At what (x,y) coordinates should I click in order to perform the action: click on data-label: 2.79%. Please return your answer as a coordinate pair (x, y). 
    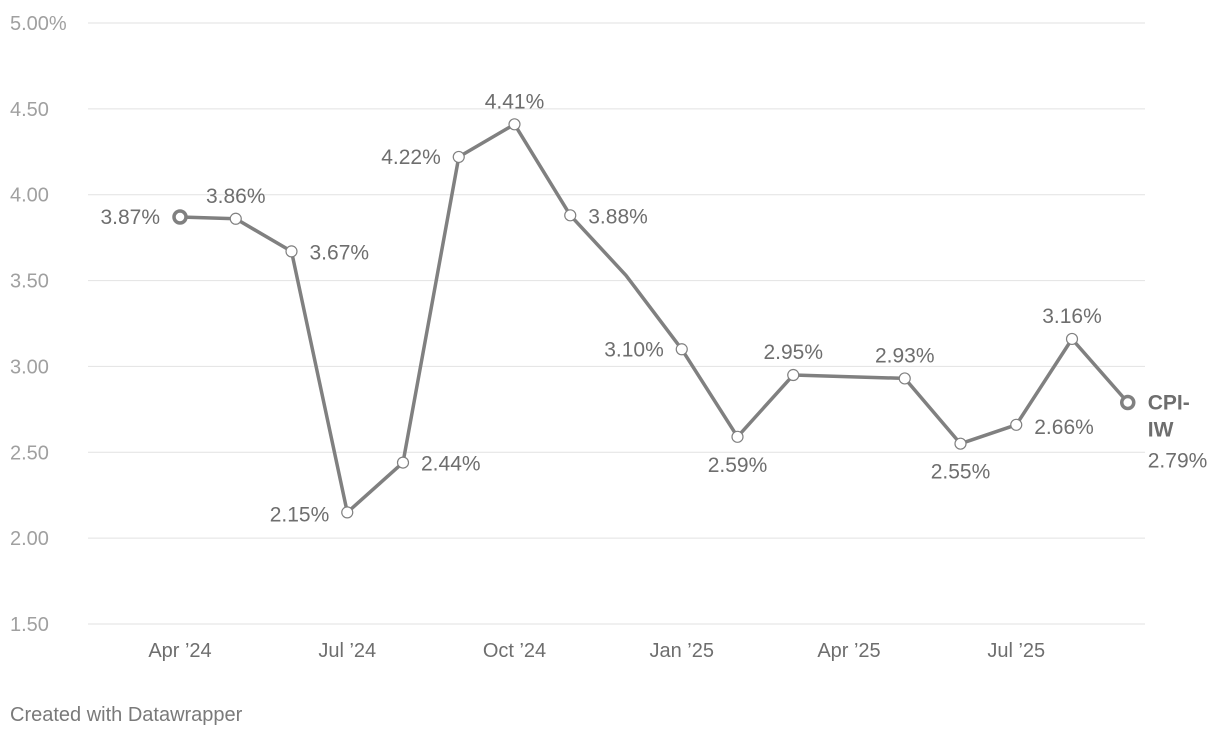
    Looking at the image, I should click on (1178, 460).